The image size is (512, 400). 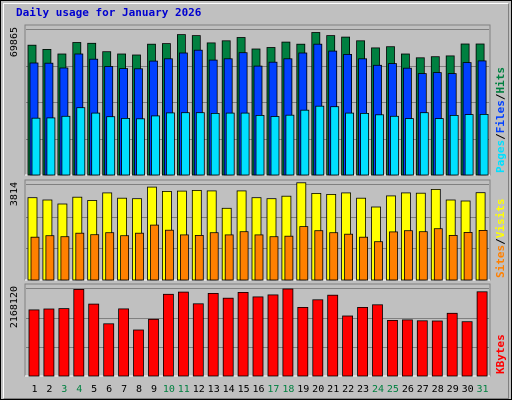 I want to click on x-tick-label-day-3: 3, so click(x=64, y=389).